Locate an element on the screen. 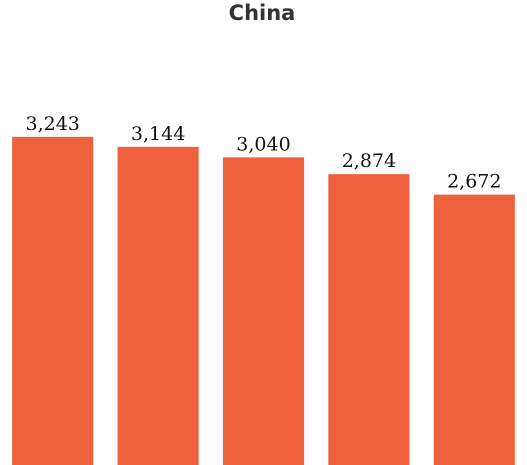 This screenshot has width=527, height=465. value-label: 2,672 is located at coordinates (474, 182).